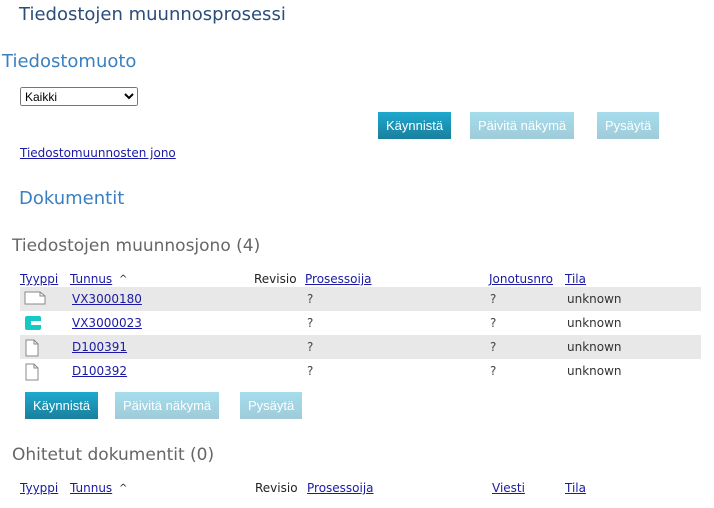  Describe the element at coordinates (275, 279) in the screenshot. I see `col-revision: Revisio` at that location.